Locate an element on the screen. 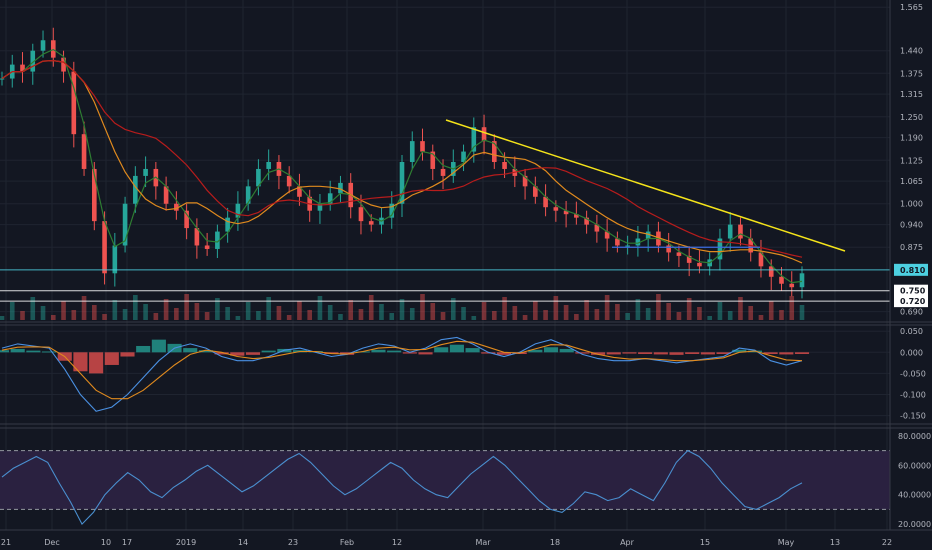  x-tick-label: 10 is located at coordinates (106, 542).